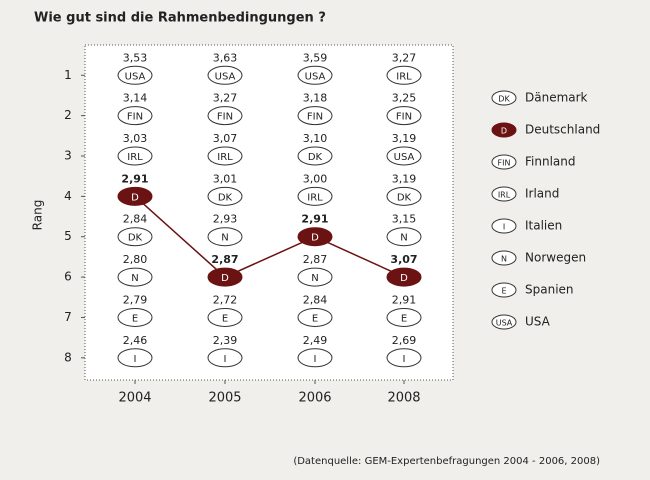  What do you see at coordinates (404, 98) in the screenshot?
I see `value-label: 3,25` at bounding box center [404, 98].